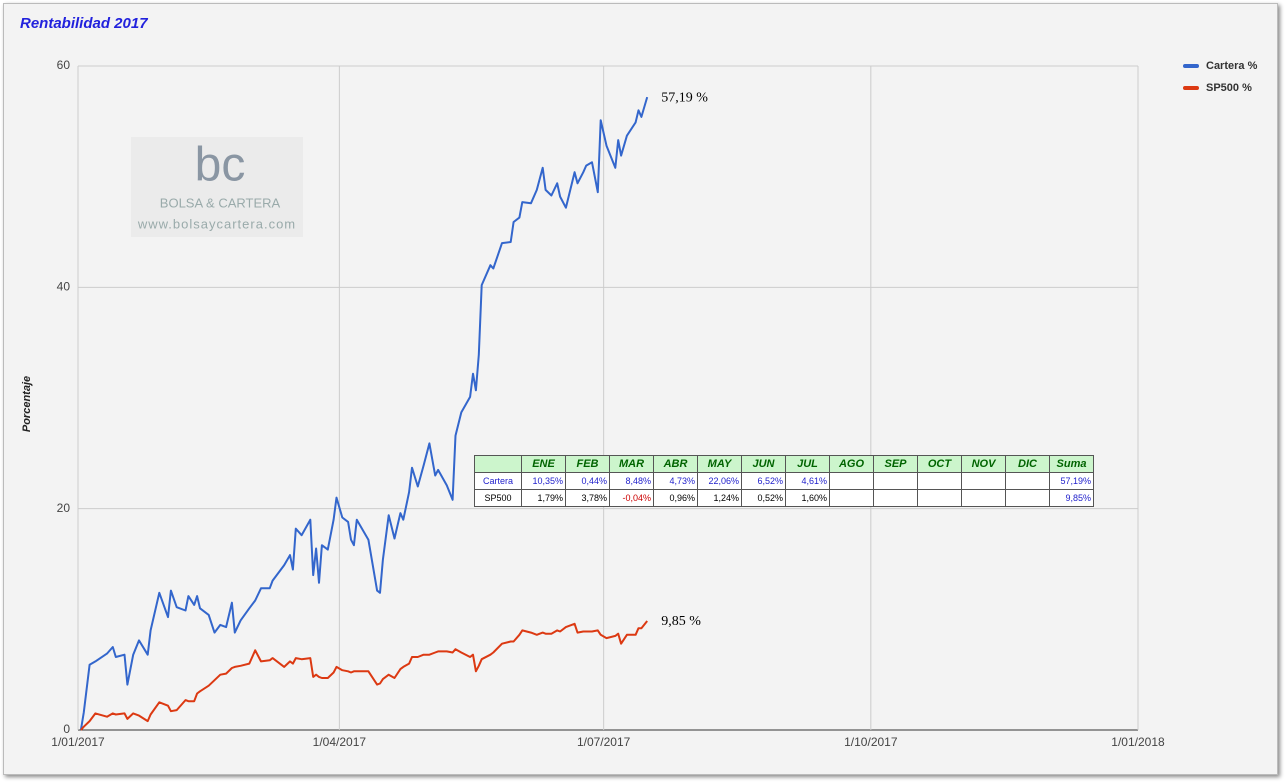 The width and height of the screenshot is (1286, 784). What do you see at coordinates (1071, 481) in the screenshot?
I see `table-cell: 57,19%` at bounding box center [1071, 481].